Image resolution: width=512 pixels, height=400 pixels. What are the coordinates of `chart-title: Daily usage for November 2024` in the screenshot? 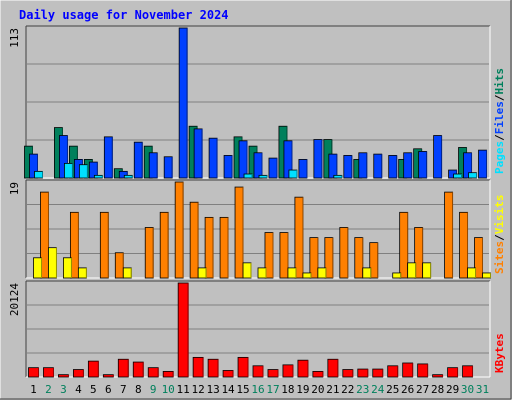 It's located at (124, 15).